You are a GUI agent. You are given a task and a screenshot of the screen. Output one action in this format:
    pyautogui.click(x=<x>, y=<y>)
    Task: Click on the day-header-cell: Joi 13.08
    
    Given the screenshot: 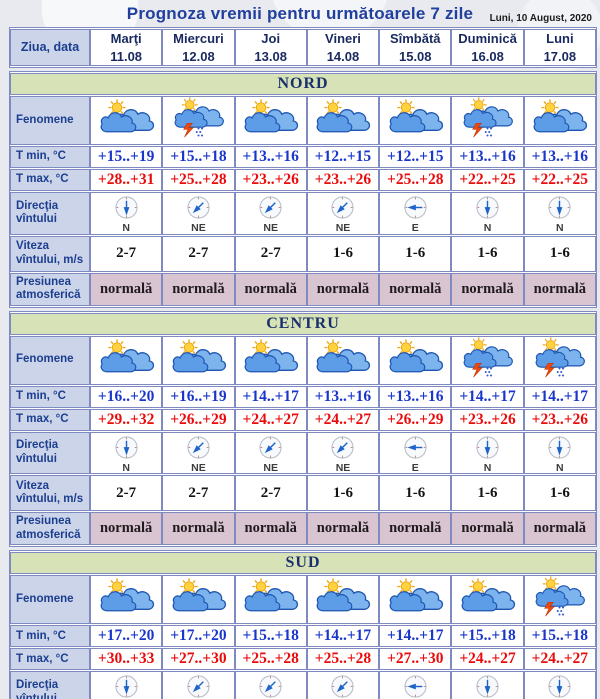 What is the action you would take?
    pyautogui.click(x=270, y=48)
    